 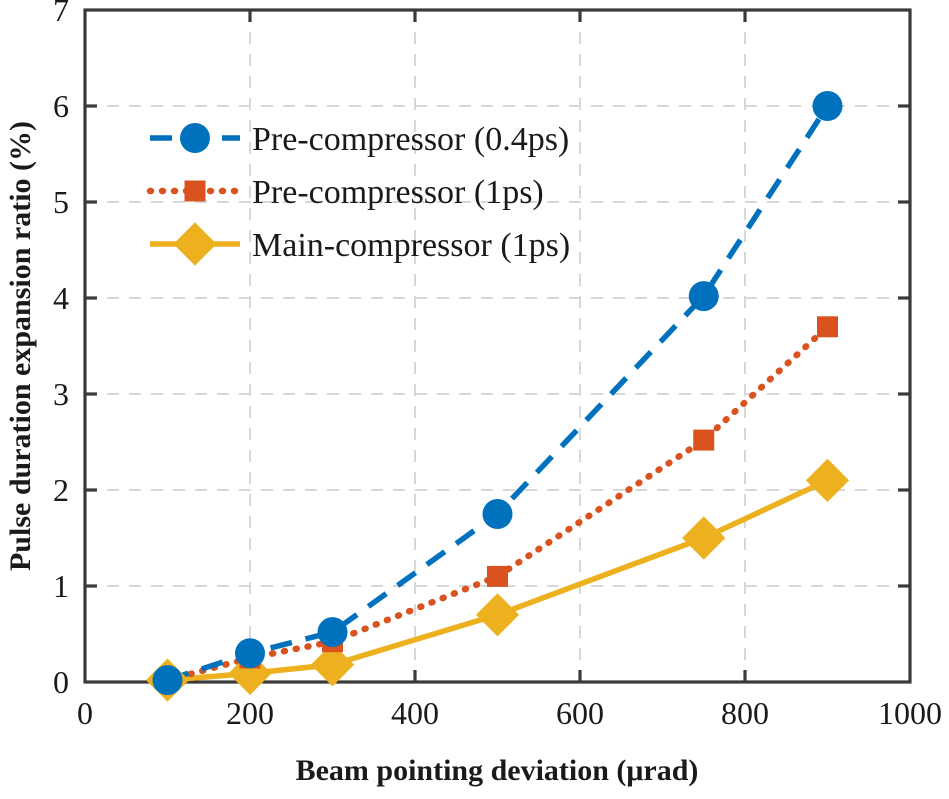 What do you see at coordinates (61, 490) in the screenshot?
I see `y-tick-label: 2` at bounding box center [61, 490].